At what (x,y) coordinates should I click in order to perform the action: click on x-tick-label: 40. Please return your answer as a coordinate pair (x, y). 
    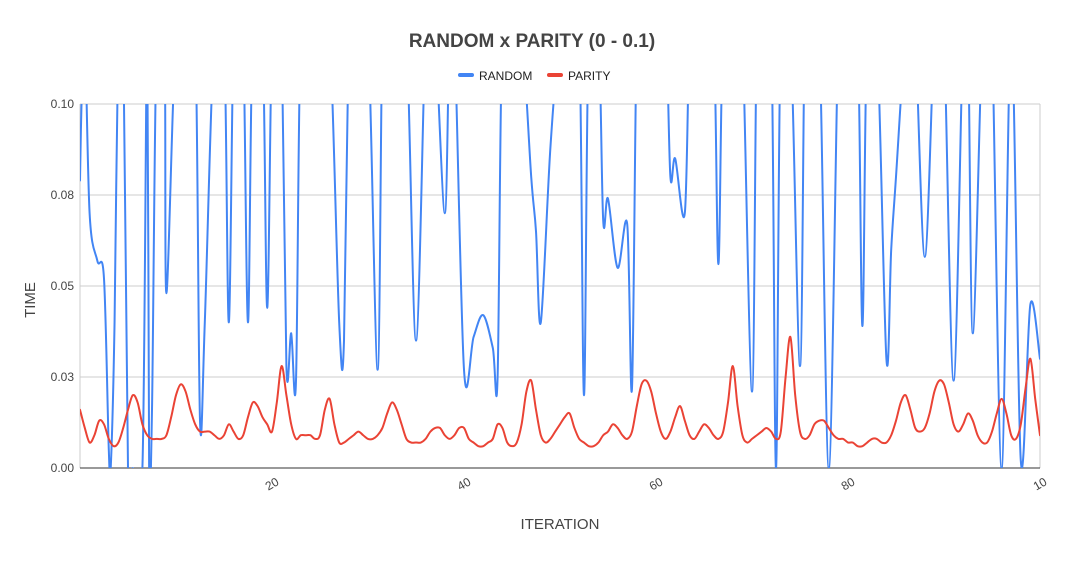
    Looking at the image, I should click on (464, 483).